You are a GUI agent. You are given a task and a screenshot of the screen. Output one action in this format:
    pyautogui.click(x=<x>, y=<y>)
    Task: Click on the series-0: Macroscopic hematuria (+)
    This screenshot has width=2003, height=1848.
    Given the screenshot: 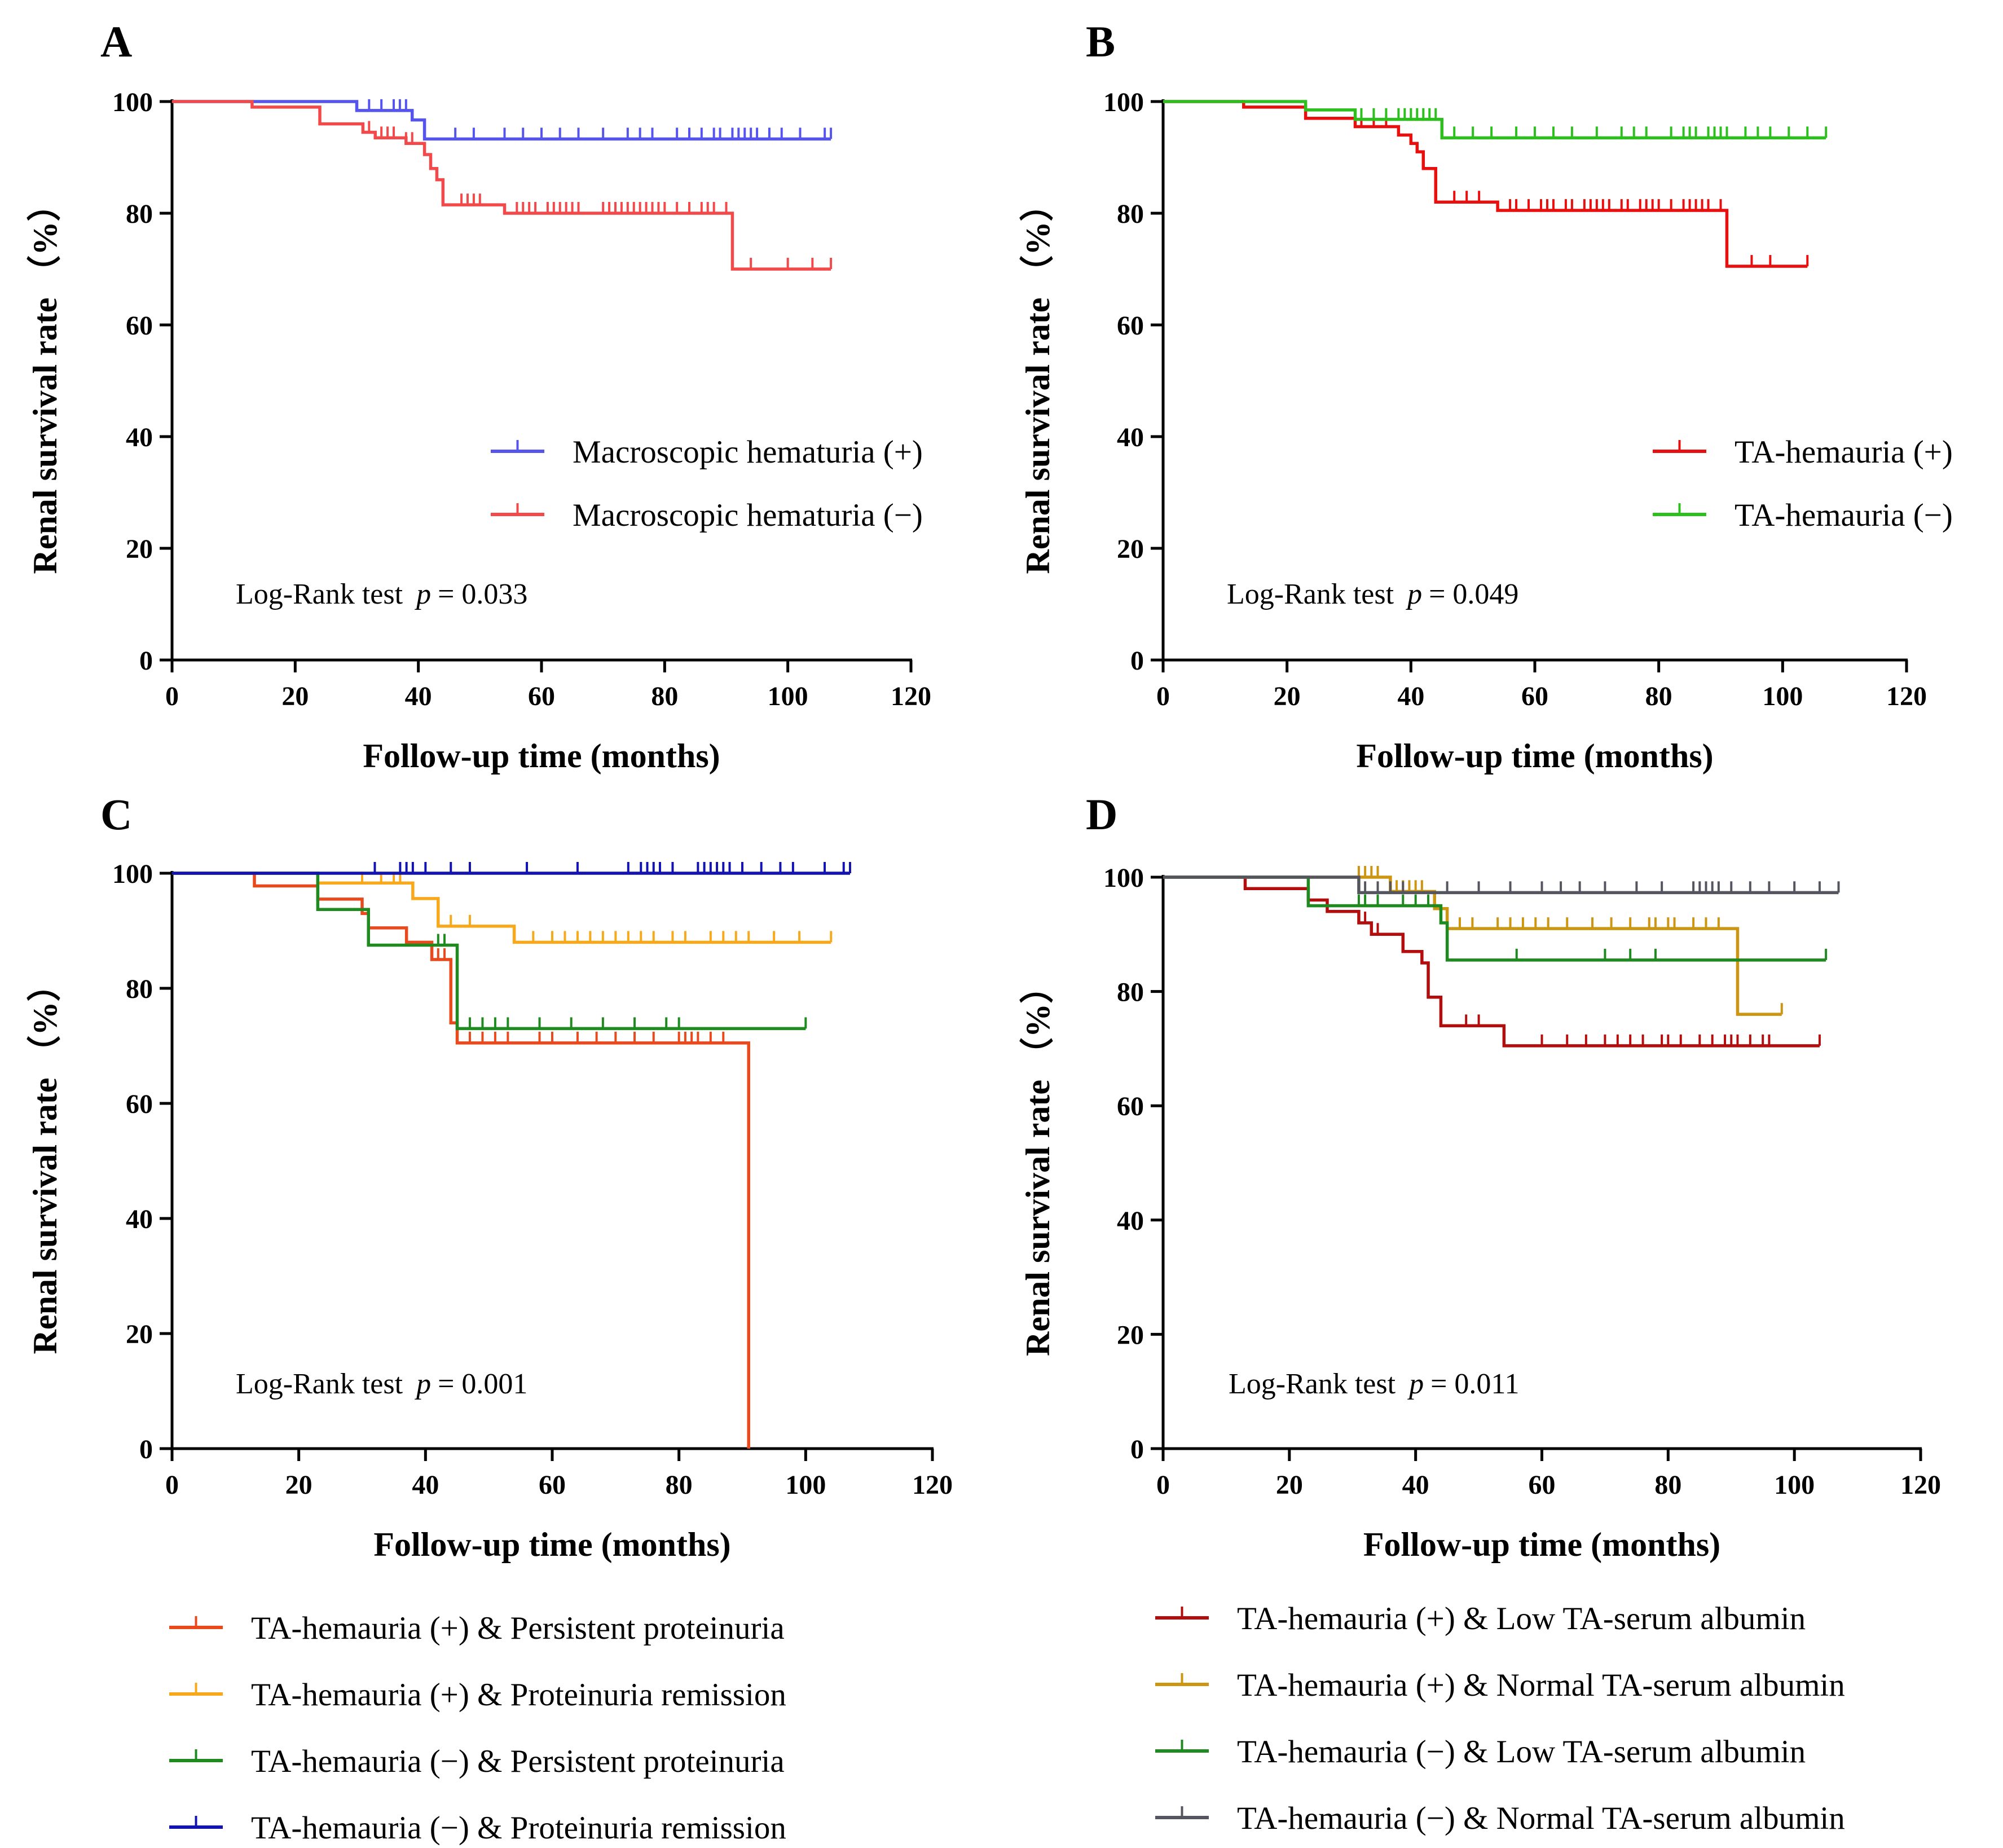 What is the action you would take?
    pyautogui.click(x=547, y=284)
    